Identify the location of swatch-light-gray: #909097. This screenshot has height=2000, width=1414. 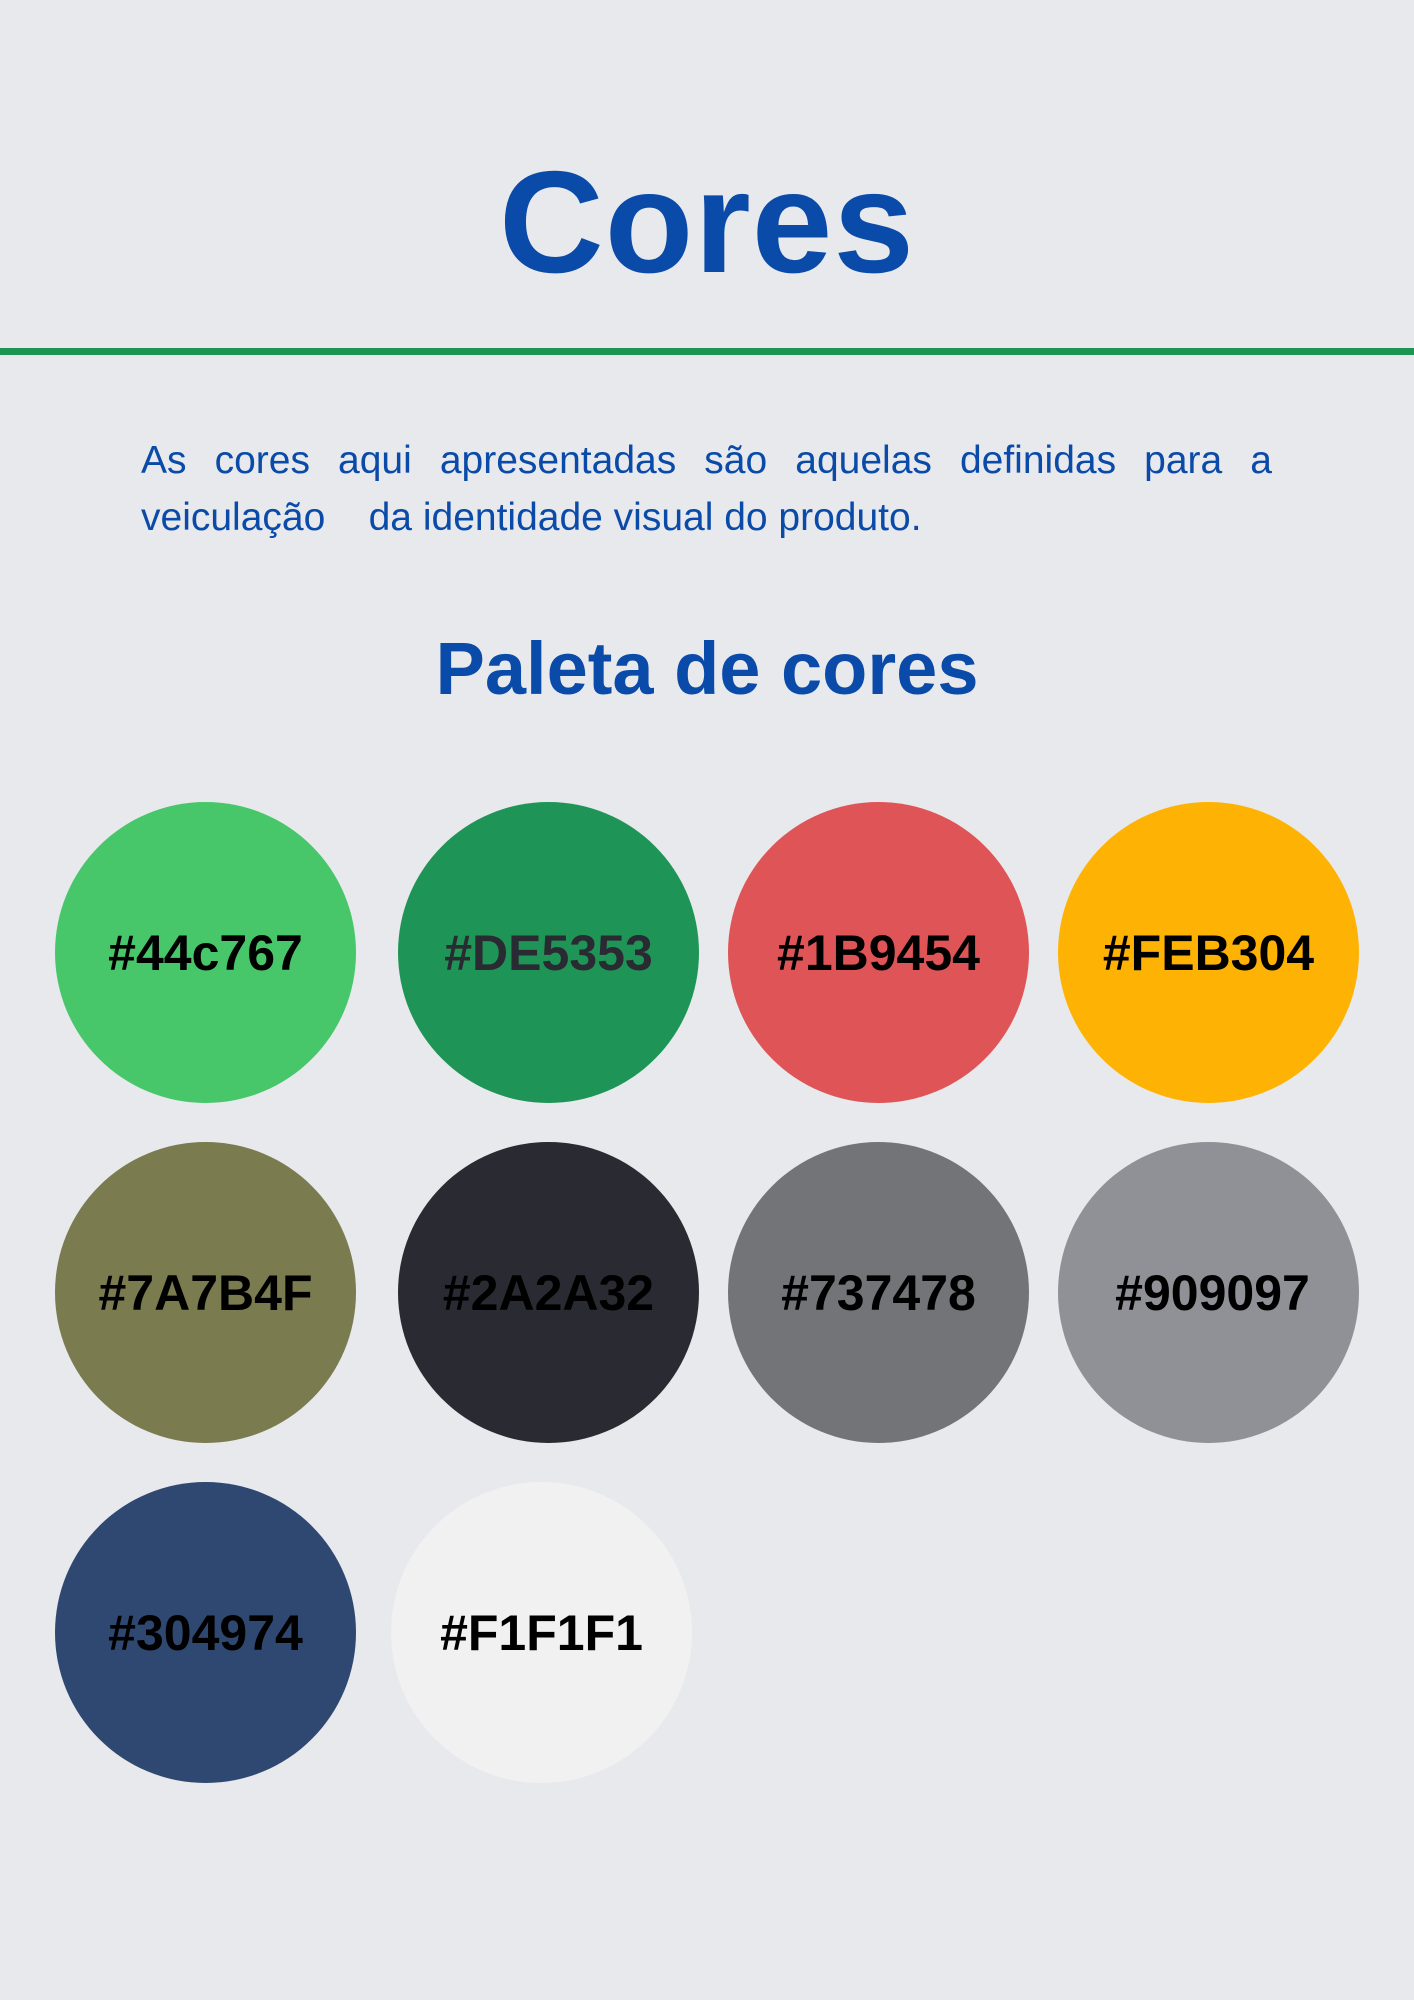
(1208, 1292).